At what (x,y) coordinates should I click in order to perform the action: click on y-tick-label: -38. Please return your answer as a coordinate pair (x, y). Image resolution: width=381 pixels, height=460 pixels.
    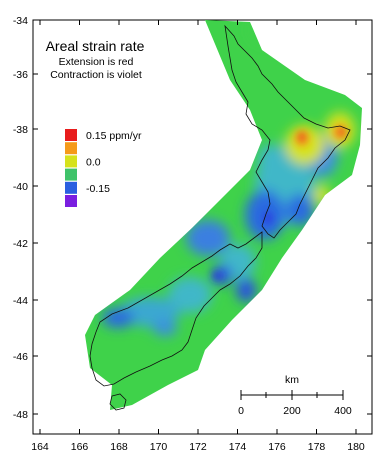
    Looking at the image, I should click on (20, 130).